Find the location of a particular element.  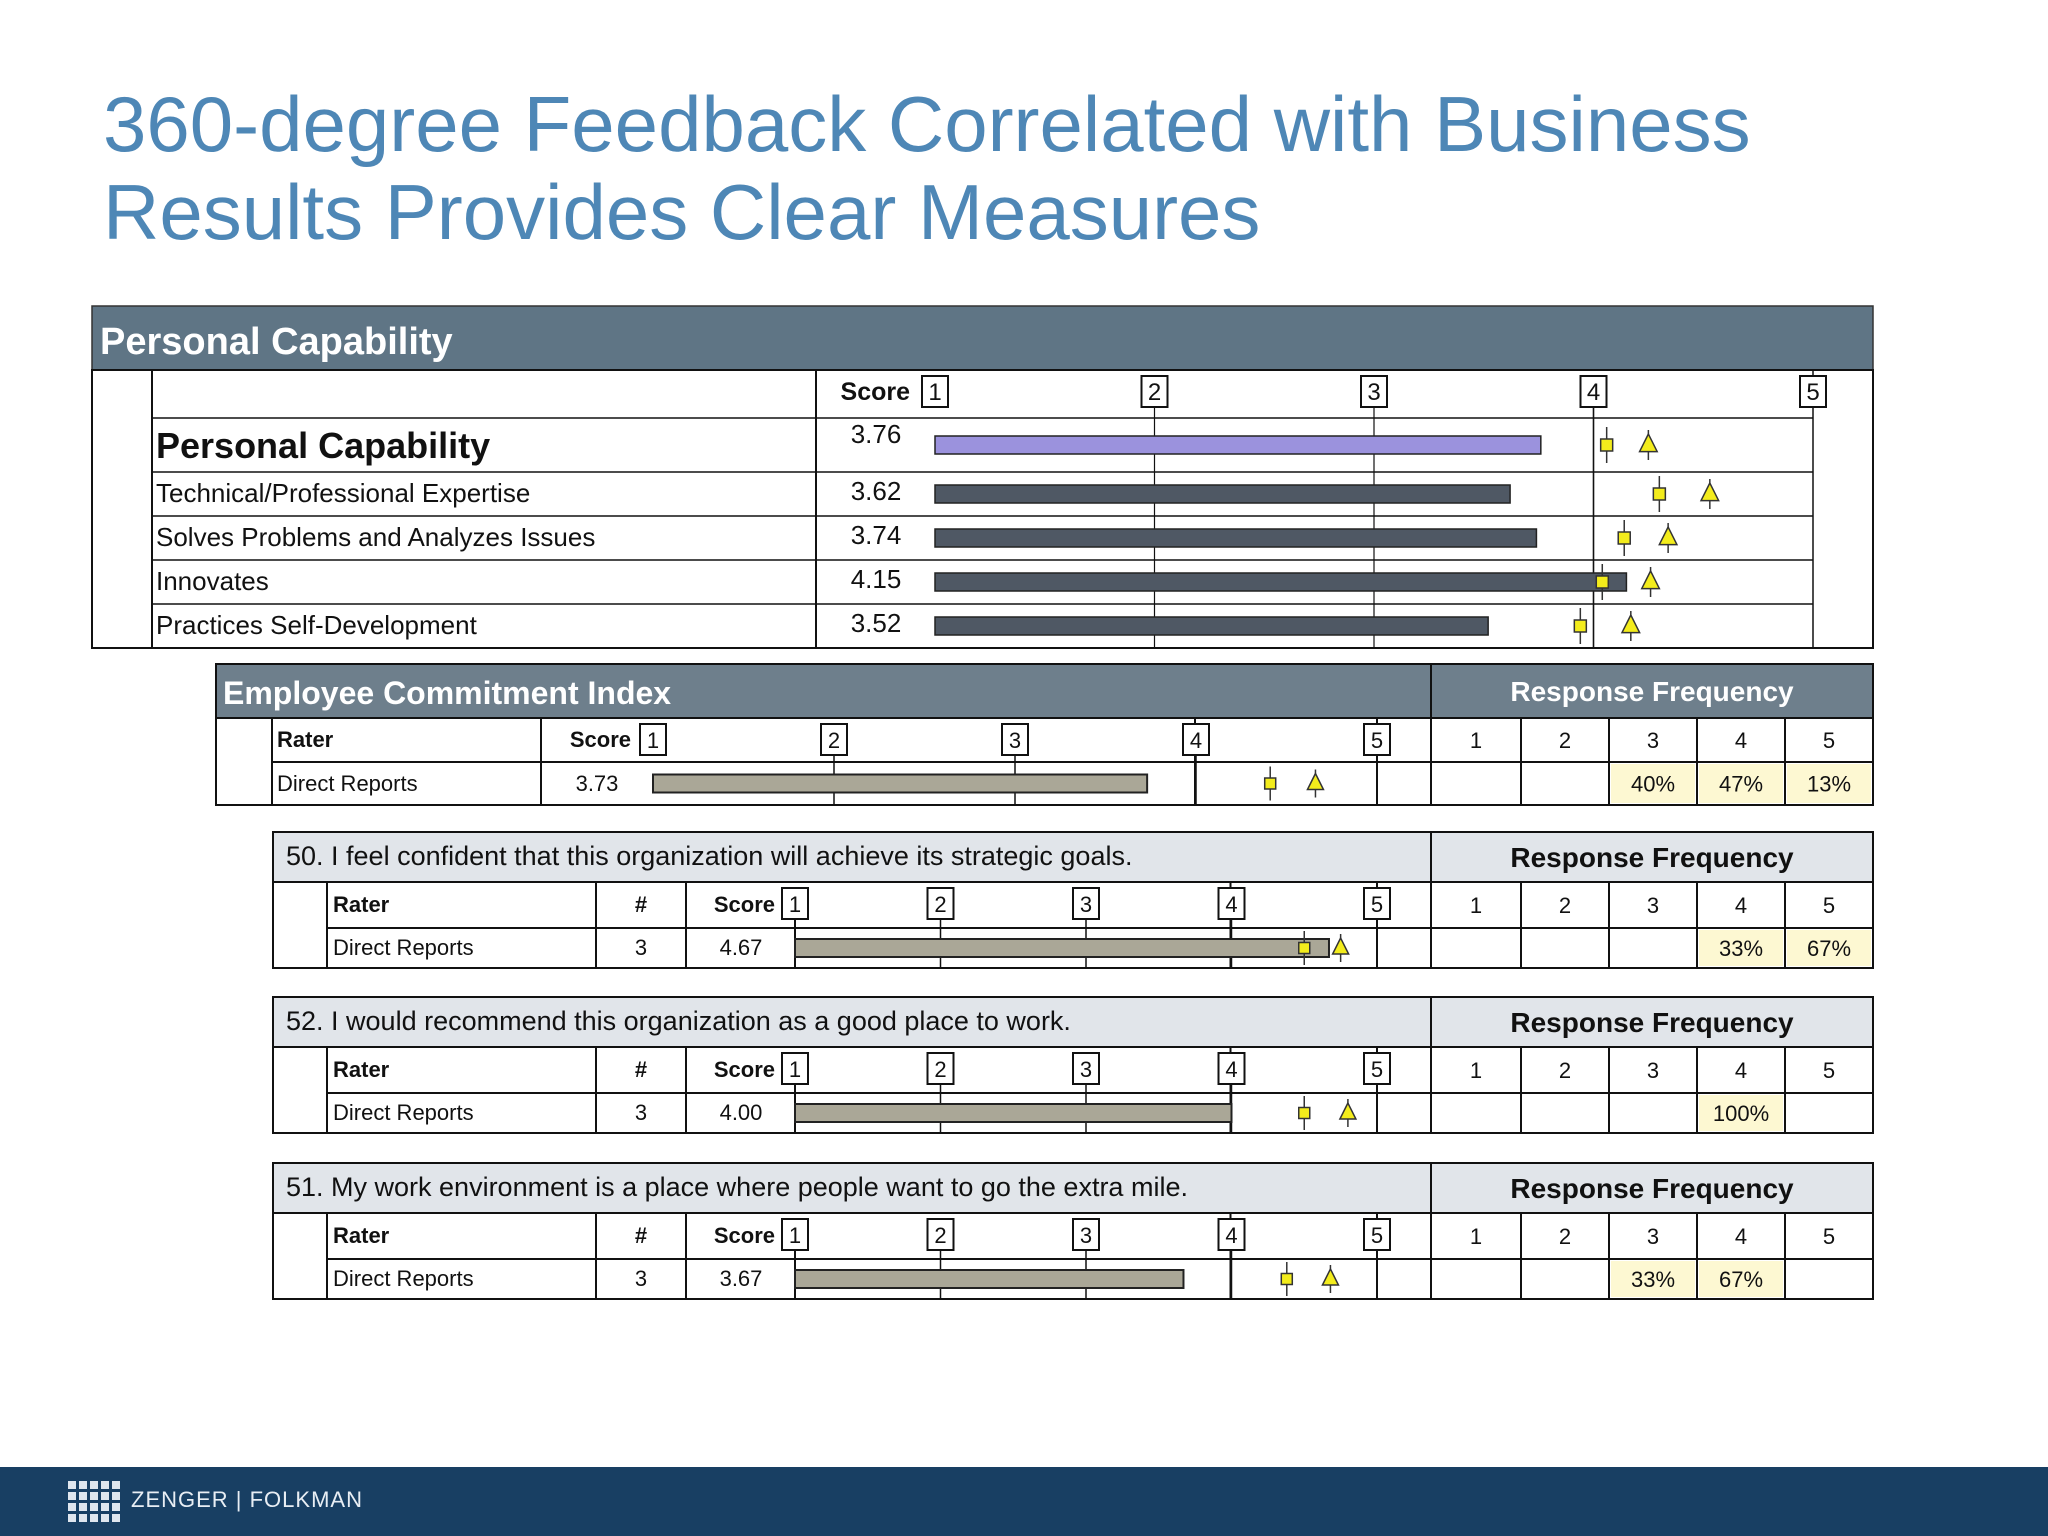

question-freq-value: 100% is located at coordinates (1741, 1113).